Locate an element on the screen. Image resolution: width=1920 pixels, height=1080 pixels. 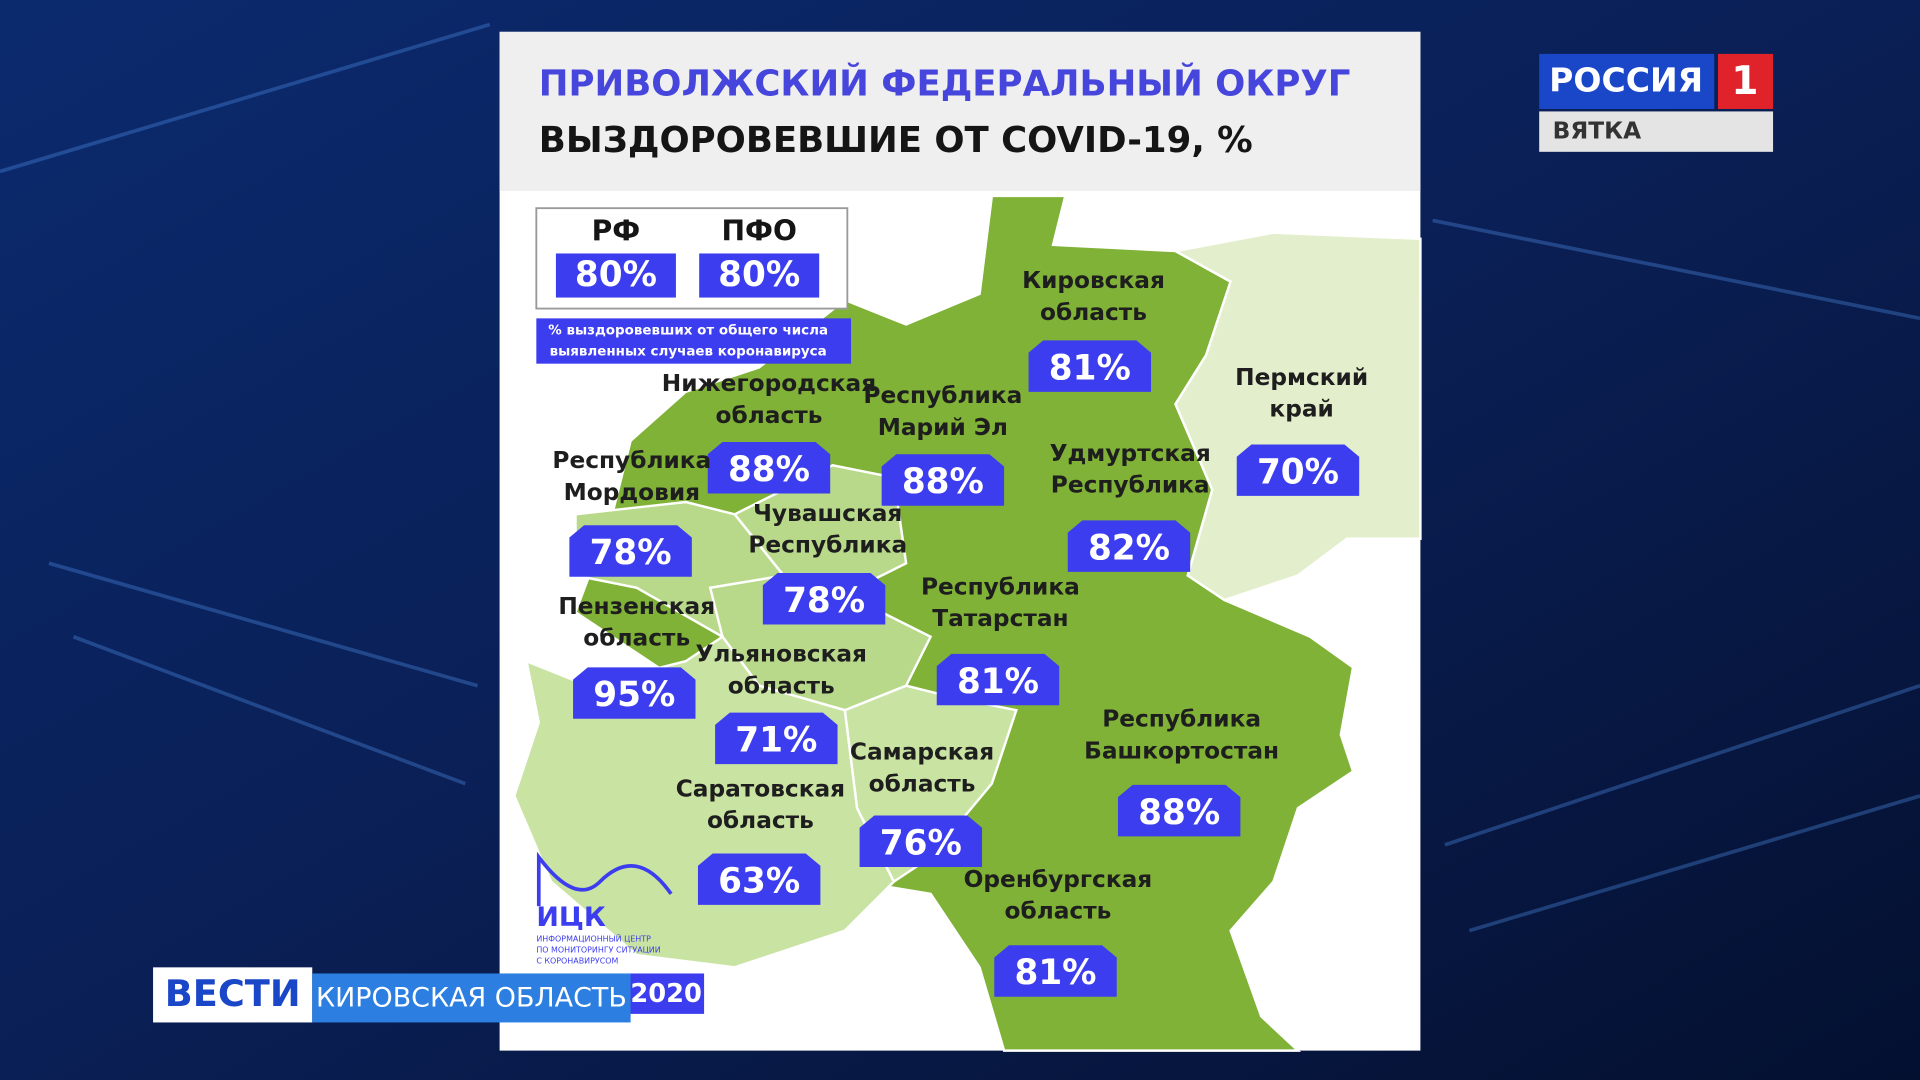
logo-text: ИНФОРМАЦИОННЫЙ ЦЕНТР is located at coordinates (593, 938).